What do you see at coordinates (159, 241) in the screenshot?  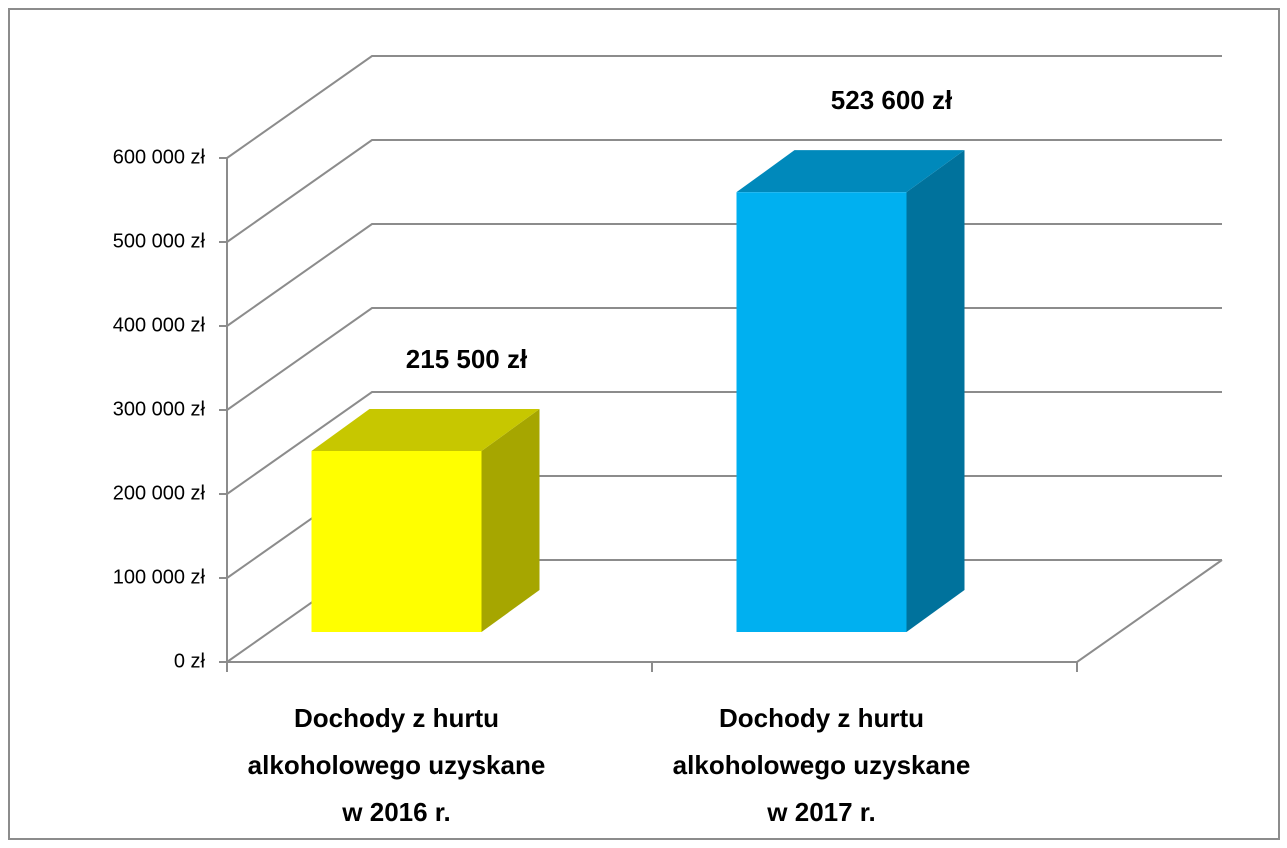 I see `y-tick-label: 500 000 zł` at bounding box center [159, 241].